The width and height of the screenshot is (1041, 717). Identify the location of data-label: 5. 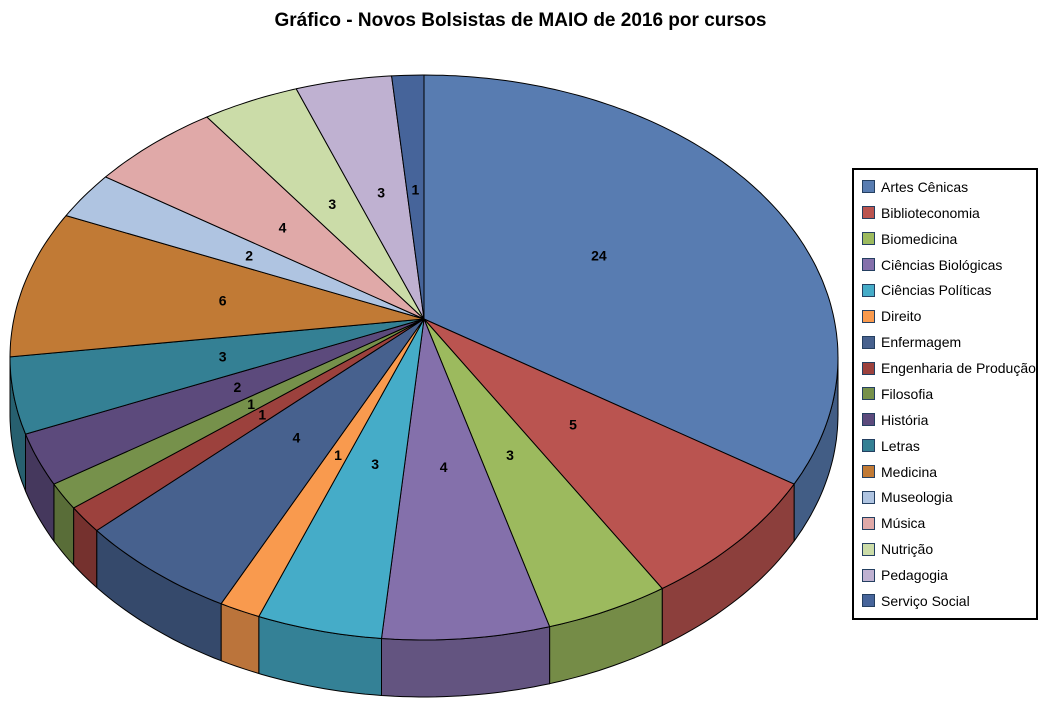
(573, 424).